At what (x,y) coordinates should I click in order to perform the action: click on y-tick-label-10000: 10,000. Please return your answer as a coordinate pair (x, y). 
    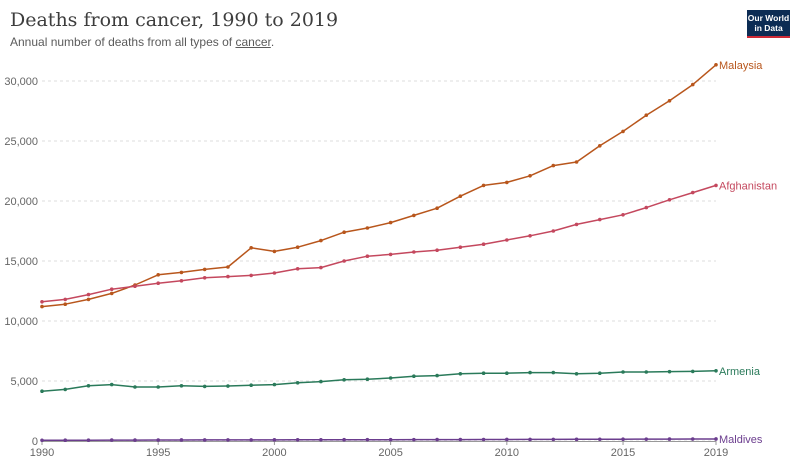
    Looking at the image, I should click on (21, 322).